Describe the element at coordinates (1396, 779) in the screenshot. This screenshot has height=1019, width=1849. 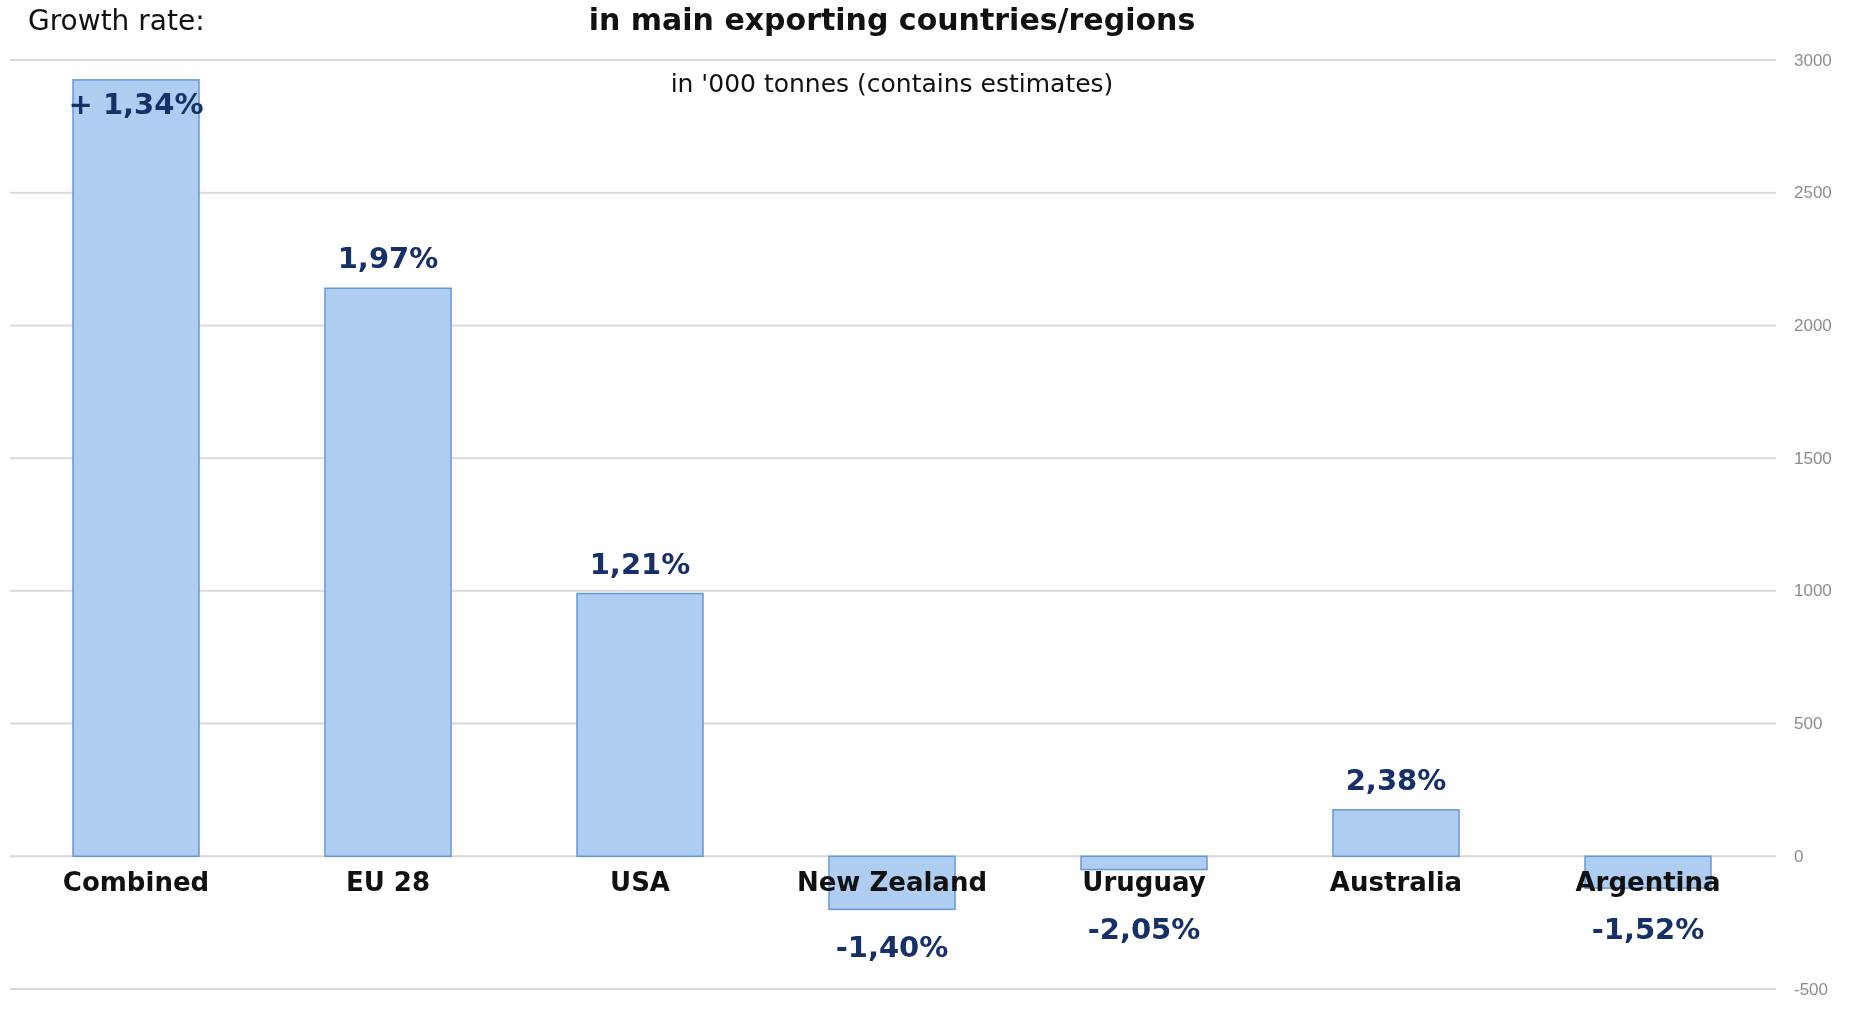
I see `annotation: 2,38%` at that location.